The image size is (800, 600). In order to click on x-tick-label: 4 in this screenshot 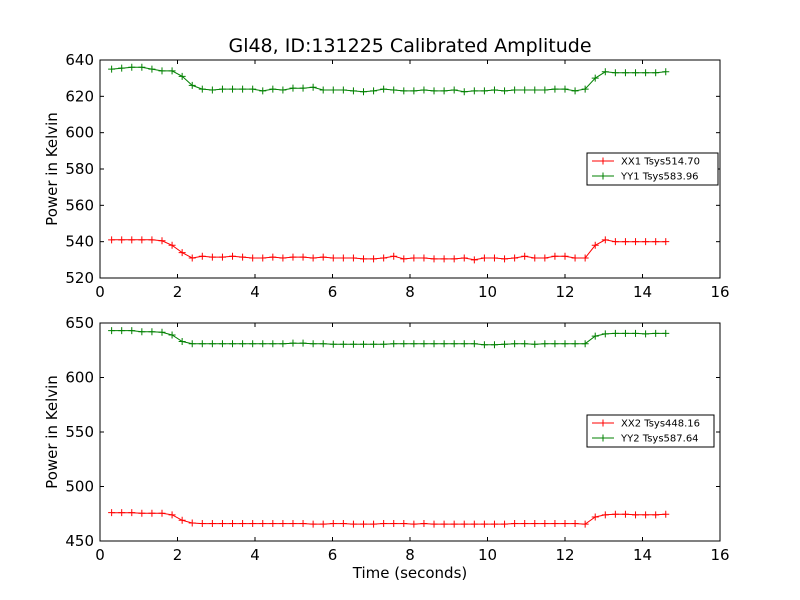, I will do `click(255, 555)`.